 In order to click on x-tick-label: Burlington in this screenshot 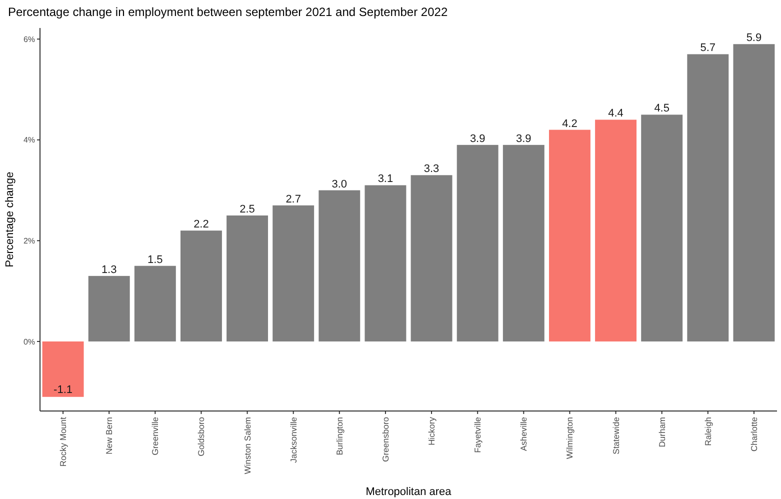, I will do `click(339, 436)`.